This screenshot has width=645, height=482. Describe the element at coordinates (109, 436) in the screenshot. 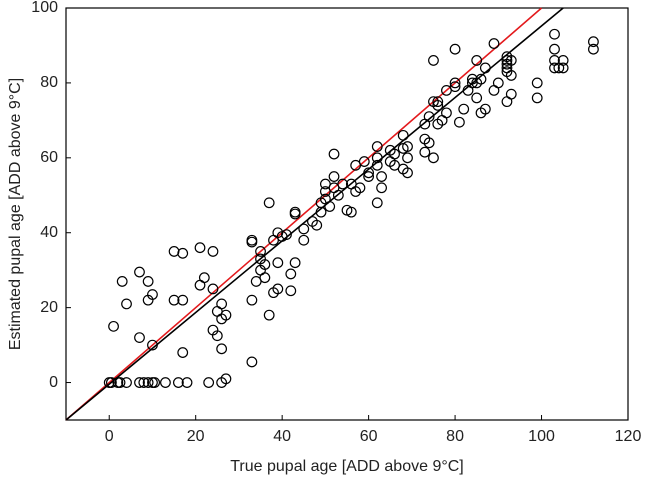

I see `x-tick-label: 0` at that location.